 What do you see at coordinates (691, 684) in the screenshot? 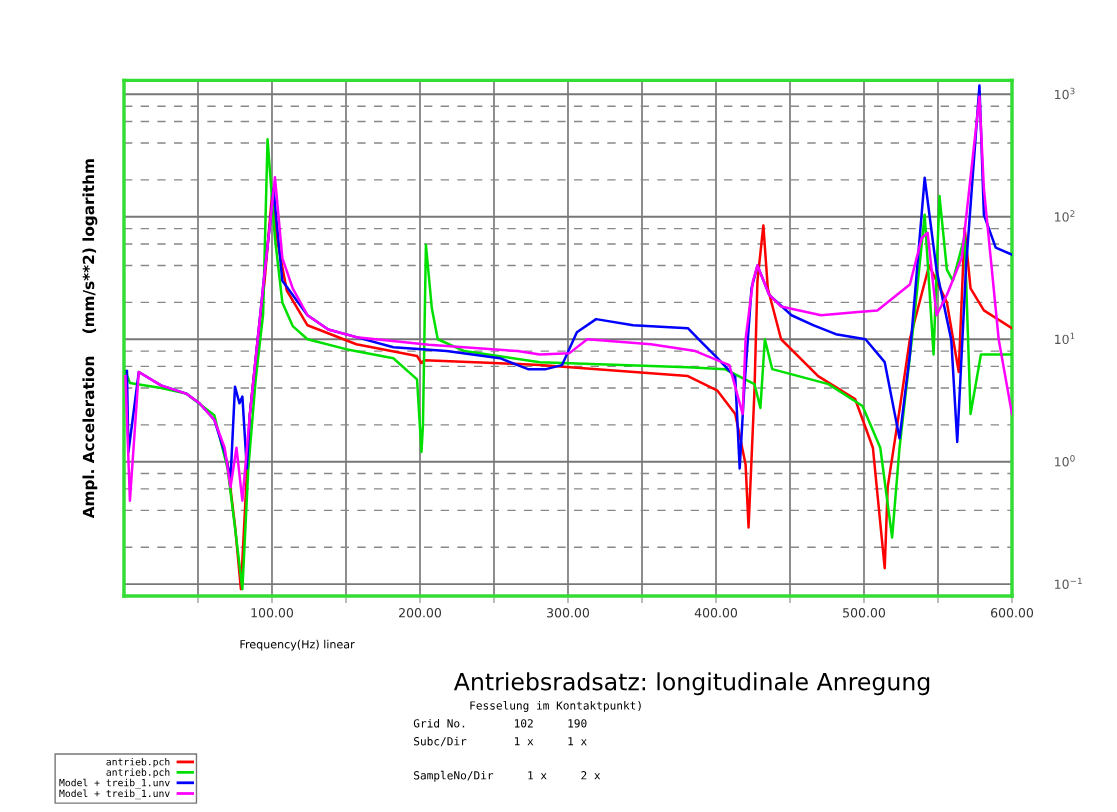
I see `text: Antriebsradsatz: longitudinale Anregung` at bounding box center [691, 684].